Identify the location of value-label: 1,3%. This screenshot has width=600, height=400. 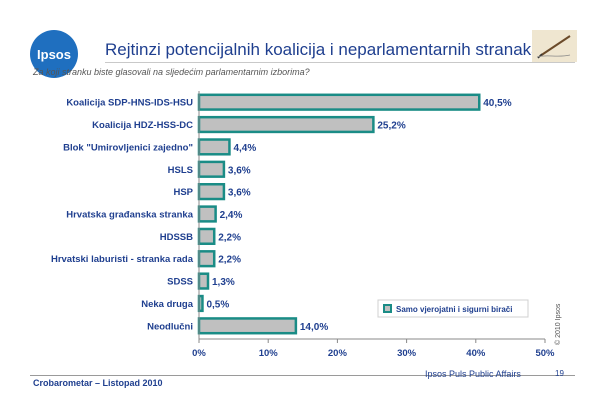
(223, 282).